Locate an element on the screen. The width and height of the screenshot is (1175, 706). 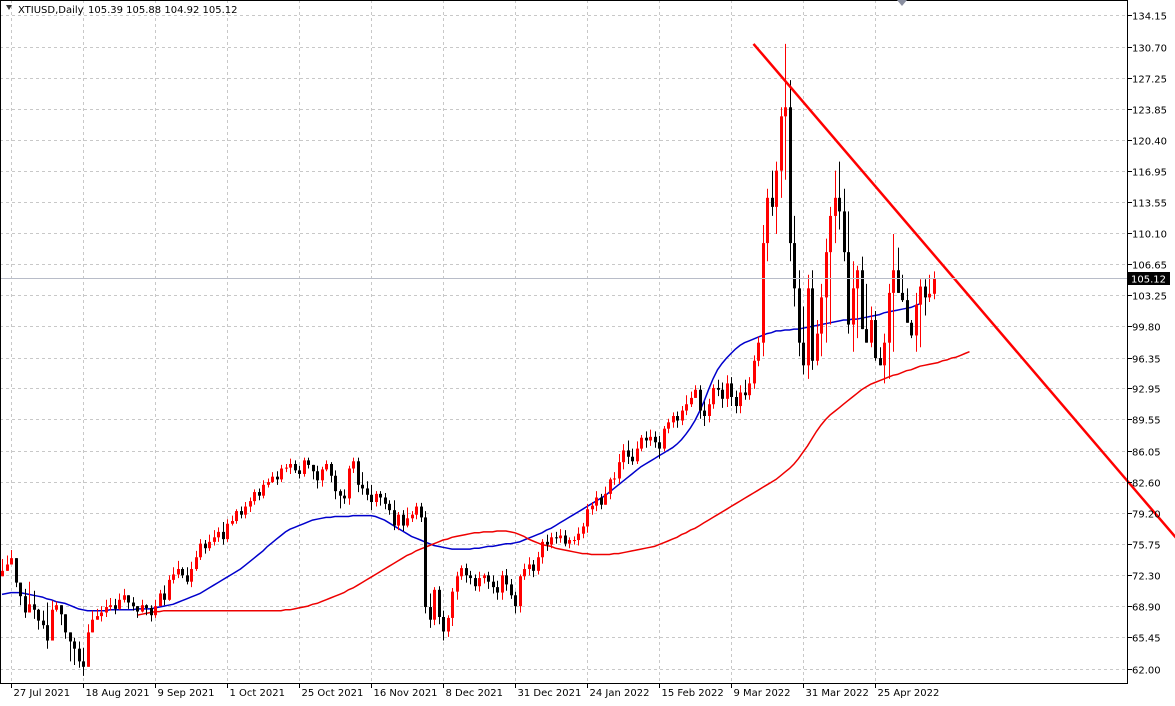
y-tick-label: 65.45 is located at coordinates (1146, 639).